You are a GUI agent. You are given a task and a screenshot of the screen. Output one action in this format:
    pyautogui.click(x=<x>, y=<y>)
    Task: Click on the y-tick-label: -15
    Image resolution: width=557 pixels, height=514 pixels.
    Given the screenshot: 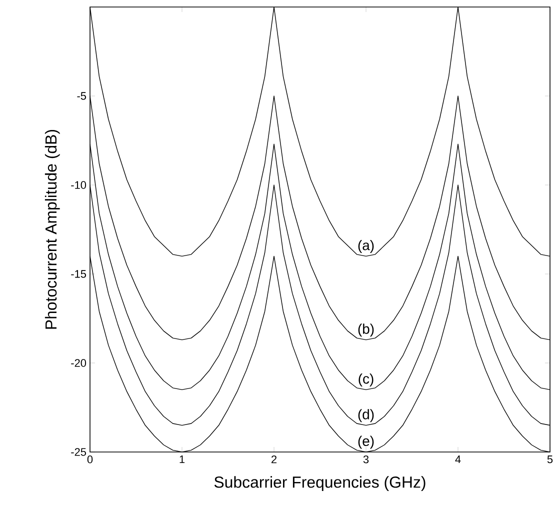 What is the action you would take?
    pyautogui.click(x=78, y=274)
    